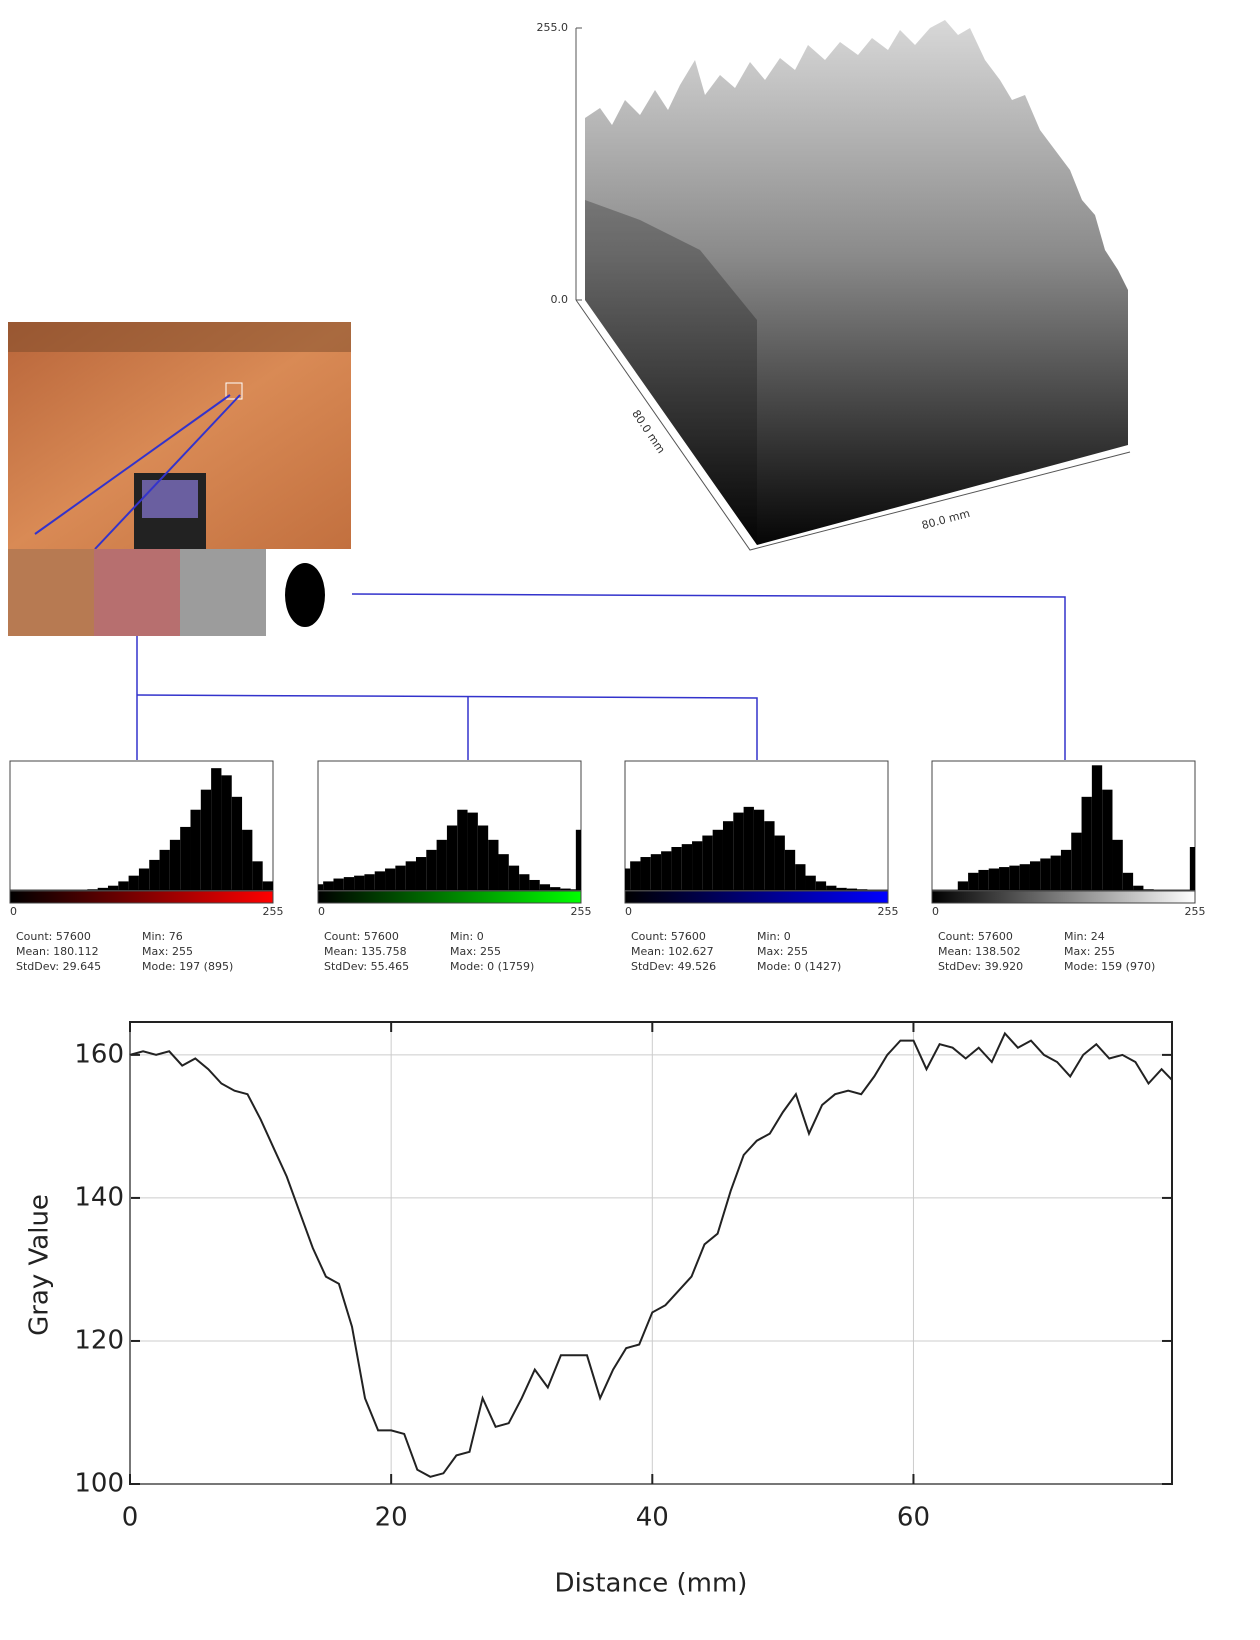  What do you see at coordinates (99, 1197) in the screenshot?
I see `y-tick-label: 140` at bounding box center [99, 1197].